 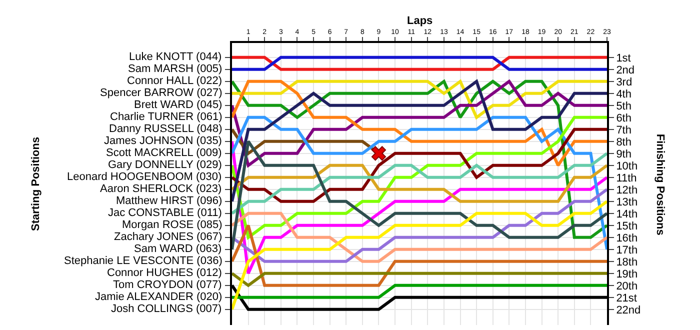 What do you see at coordinates (144, 177) in the screenshot?
I see `series-label: Leonard HOOGENBOOM (030)` at bounding box center [144, 177].